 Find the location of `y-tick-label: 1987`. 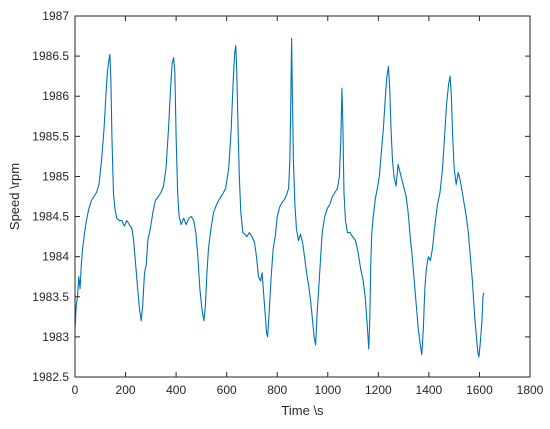

y-tick-label: 1987 is located at coordinates (55, 16).